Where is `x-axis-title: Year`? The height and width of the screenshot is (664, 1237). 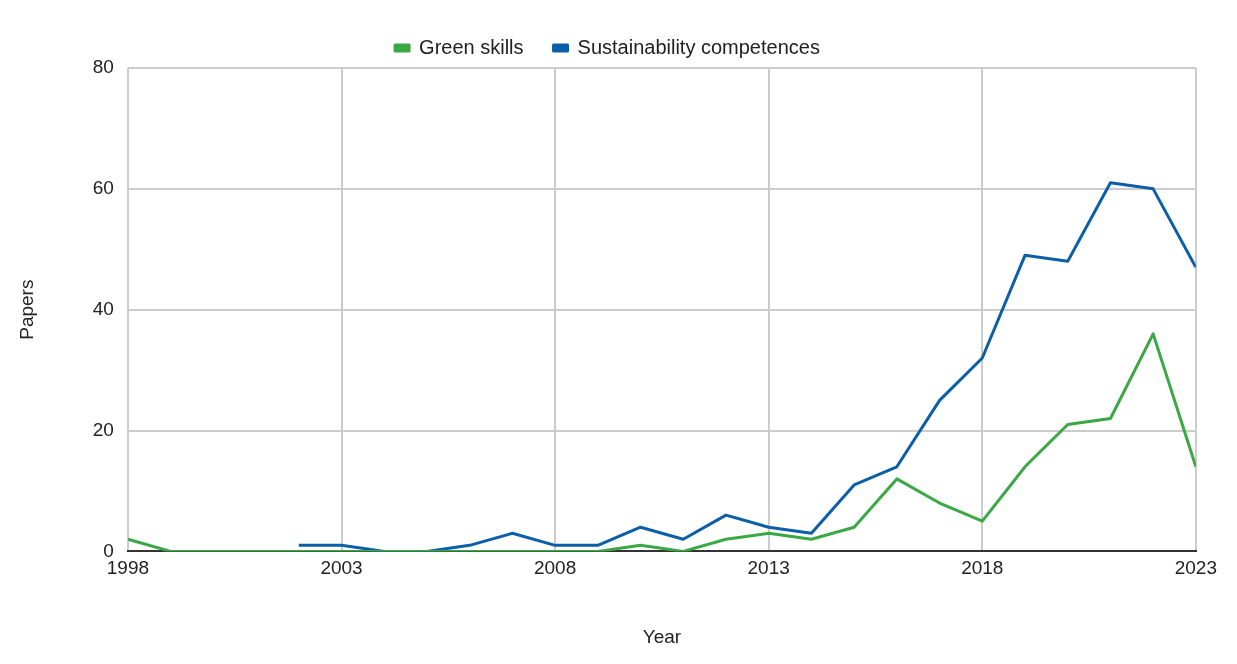
x-axis-title: Year is located at coordinates (662, 636).